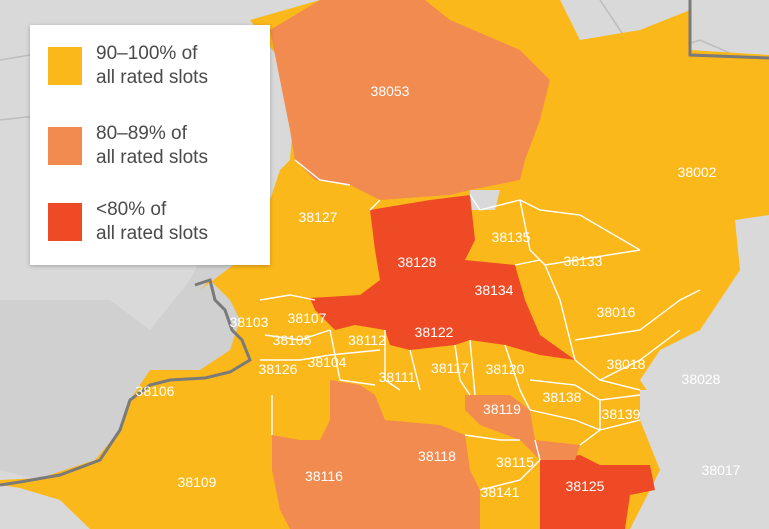  I want to click on legend-item-below-80: <80% of all rated slots, so click(128, 222).